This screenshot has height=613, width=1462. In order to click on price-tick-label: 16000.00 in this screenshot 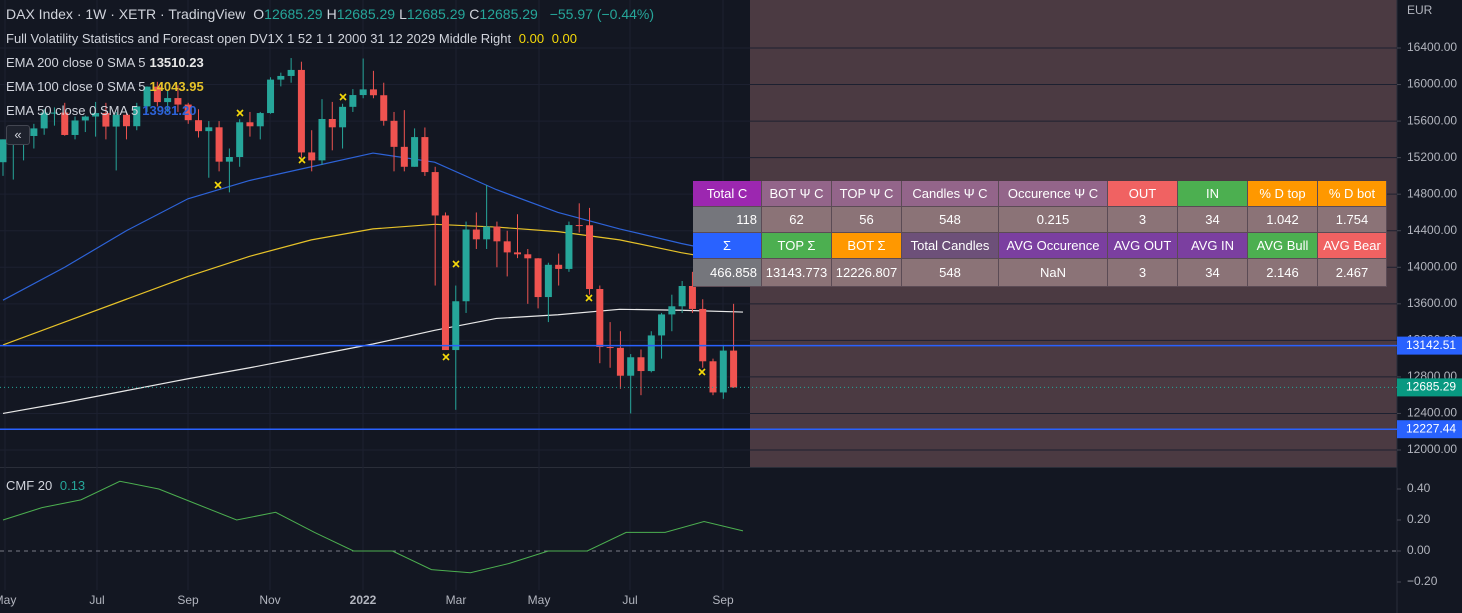, I will do `click(1432, 84)`.